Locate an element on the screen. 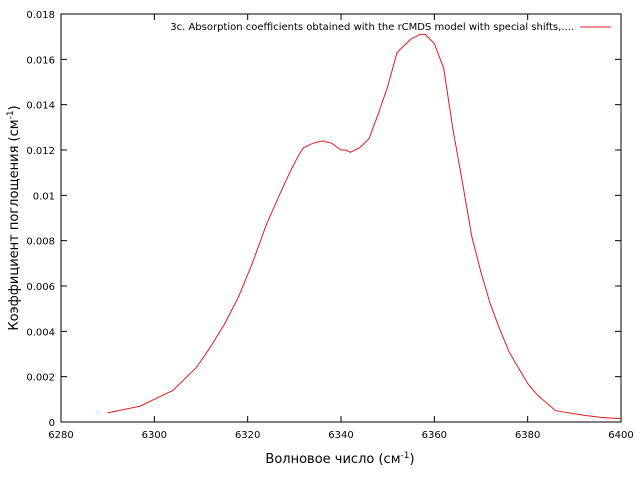 The image size is (640, 480). y-tick-label: 0.012 is located at coordinates (40, 151).